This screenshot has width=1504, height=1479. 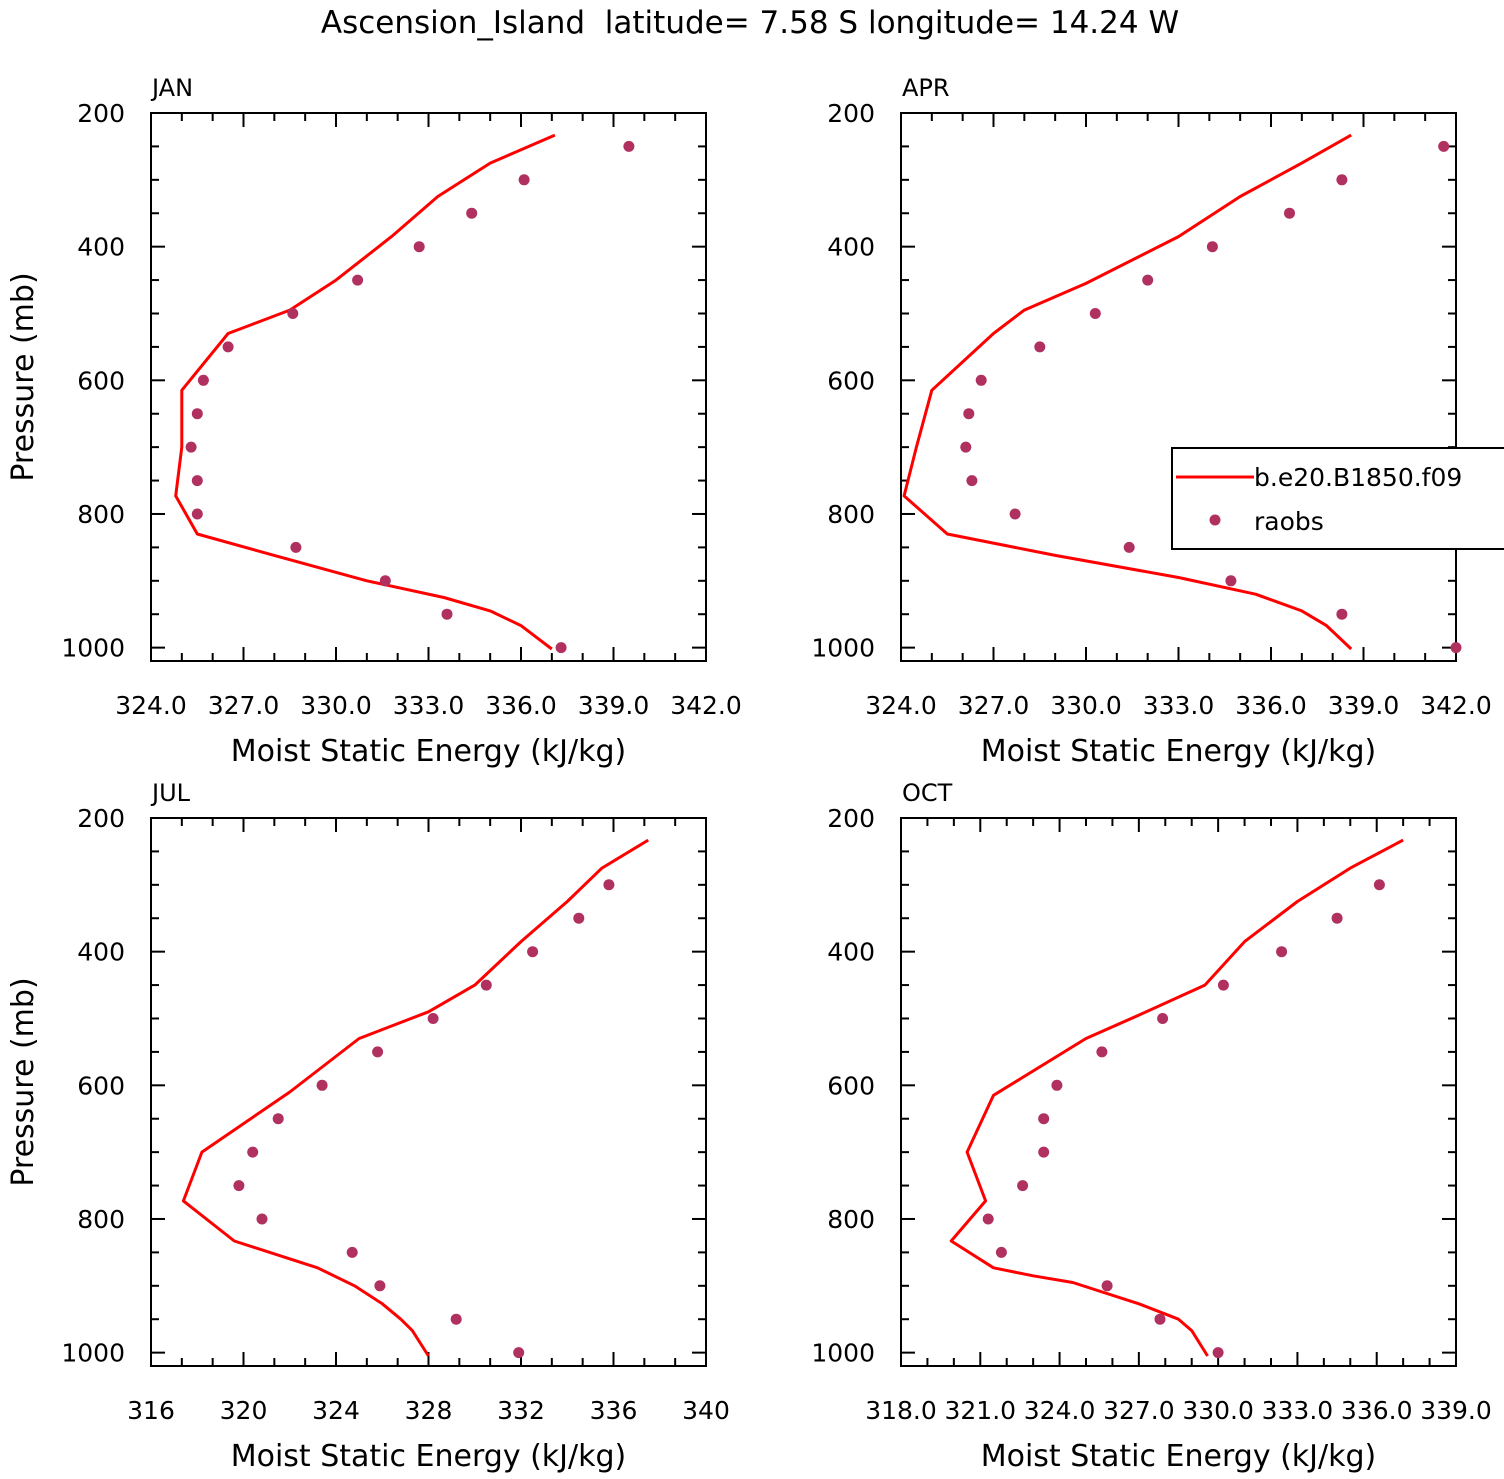 I want to click on legend-box, so click(x=1337, y=498).